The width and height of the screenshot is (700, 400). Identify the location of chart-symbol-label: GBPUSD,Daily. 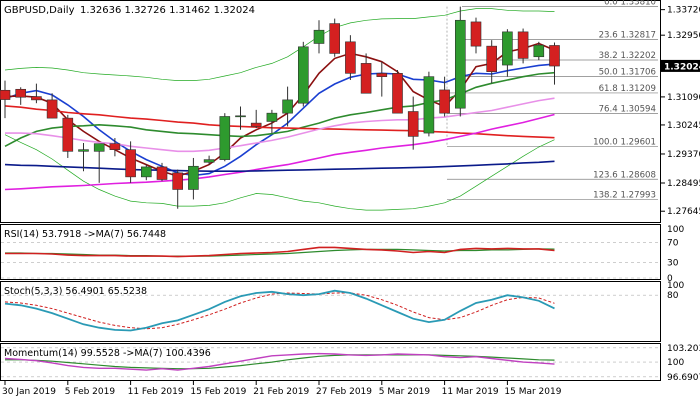
(39, 10).